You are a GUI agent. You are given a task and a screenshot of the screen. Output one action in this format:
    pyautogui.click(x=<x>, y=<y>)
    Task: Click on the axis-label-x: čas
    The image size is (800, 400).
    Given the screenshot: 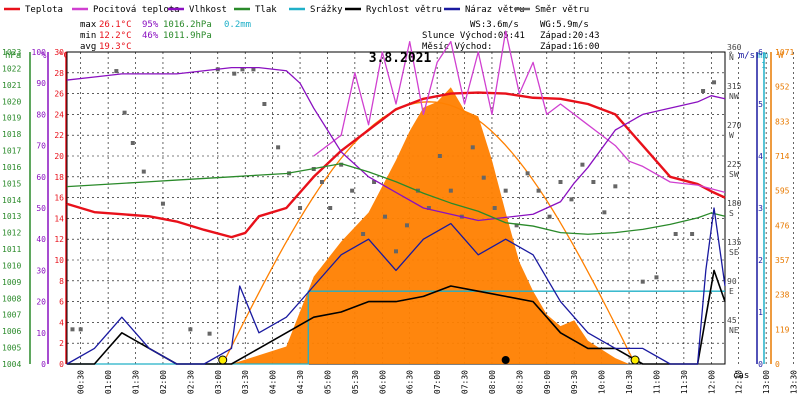 What is the action you would take?
    pyautogui.click(x=741, y=375)
    